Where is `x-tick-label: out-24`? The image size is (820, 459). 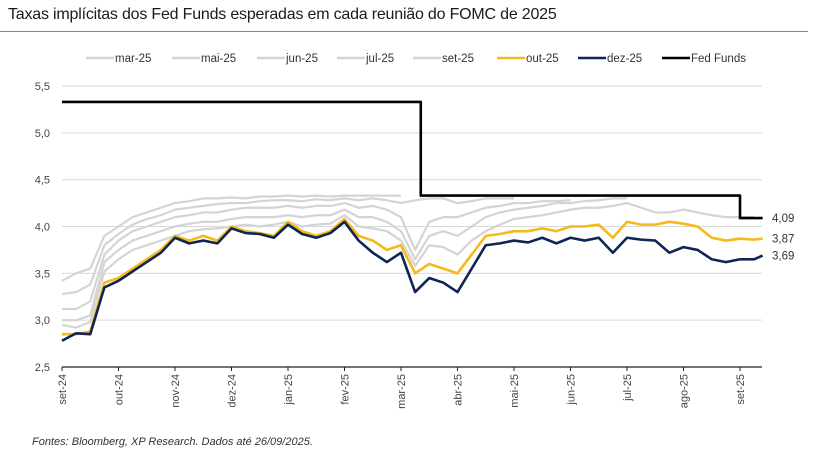 x-tick-label: out-24 is located at coordinates (120, 389).